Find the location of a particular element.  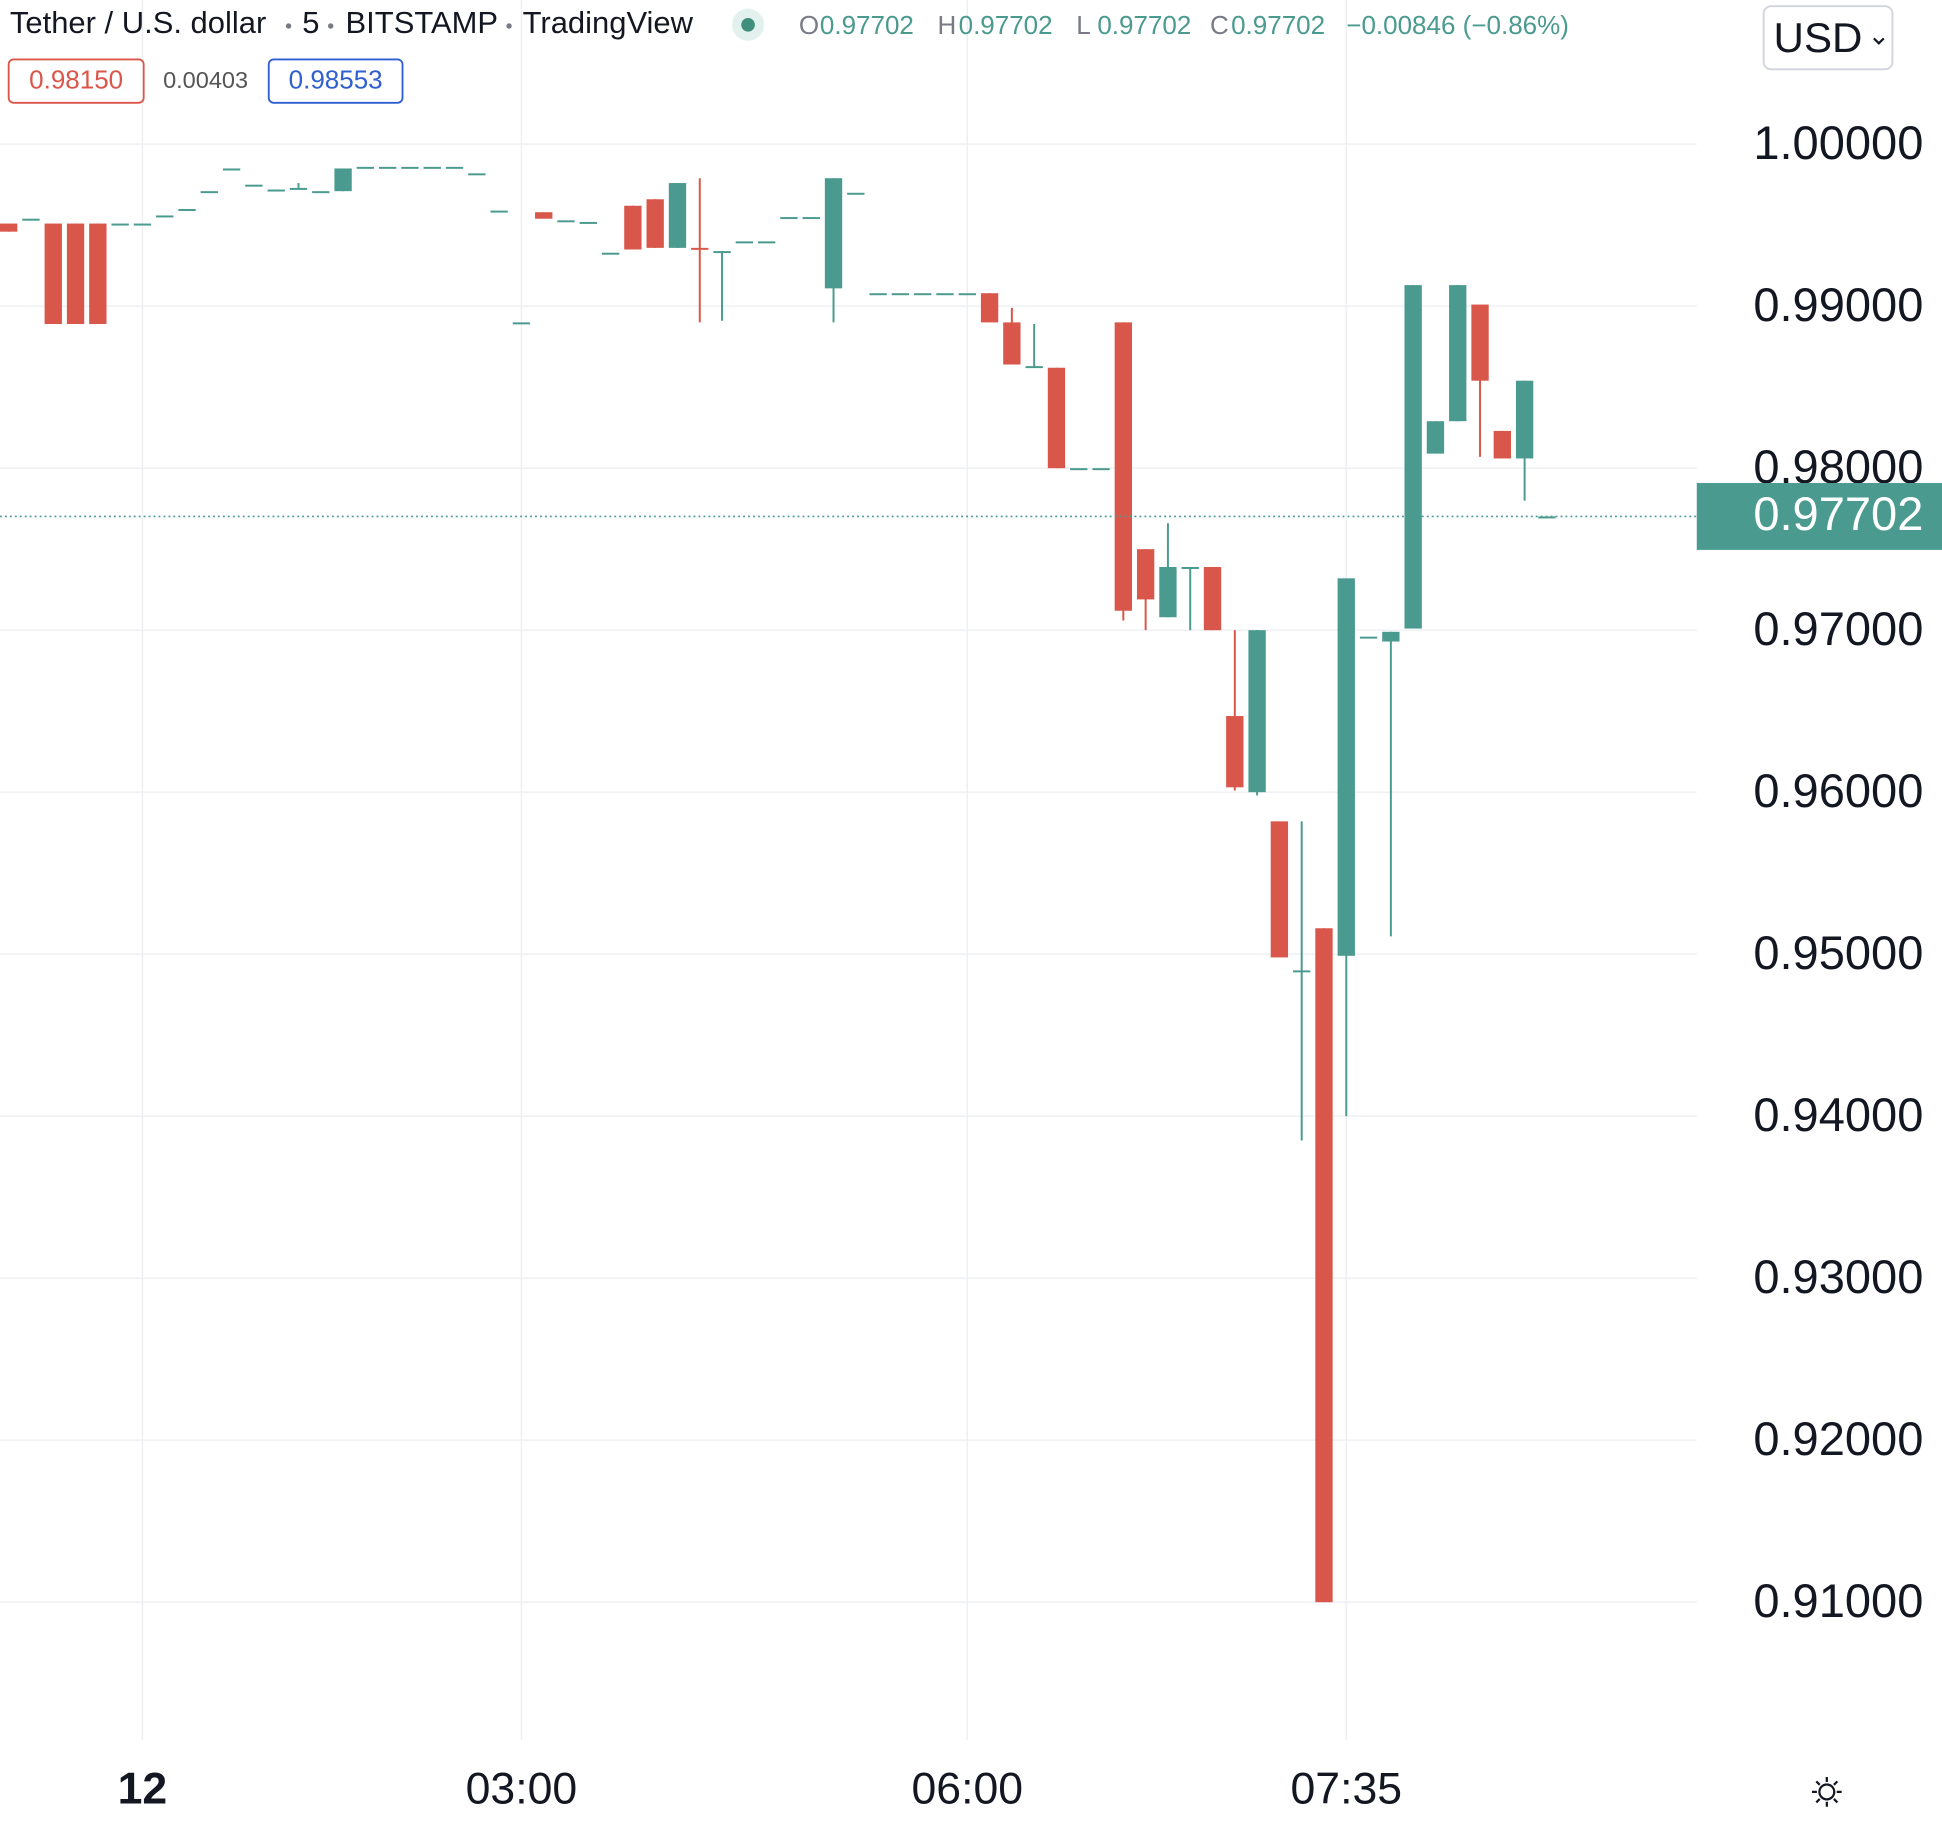

currency-button is located at coordinates (1828, 38).